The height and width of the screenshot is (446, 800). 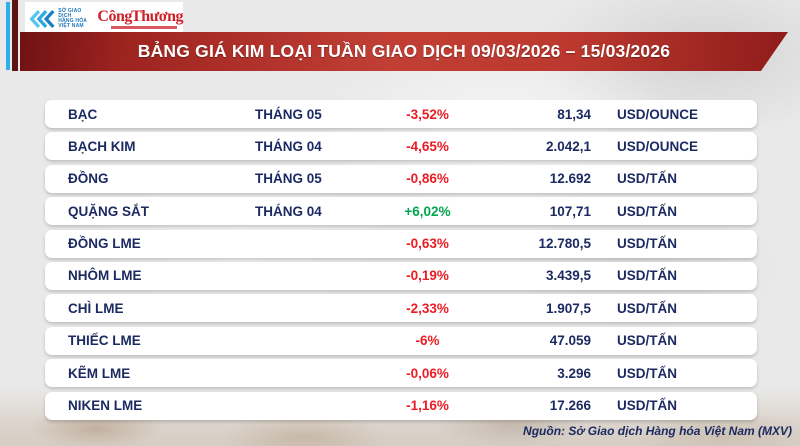 What do you see at coordinates (574, 373) in the screenshot?
I see `price-value: 3.296` at bounding box center [574, 373].